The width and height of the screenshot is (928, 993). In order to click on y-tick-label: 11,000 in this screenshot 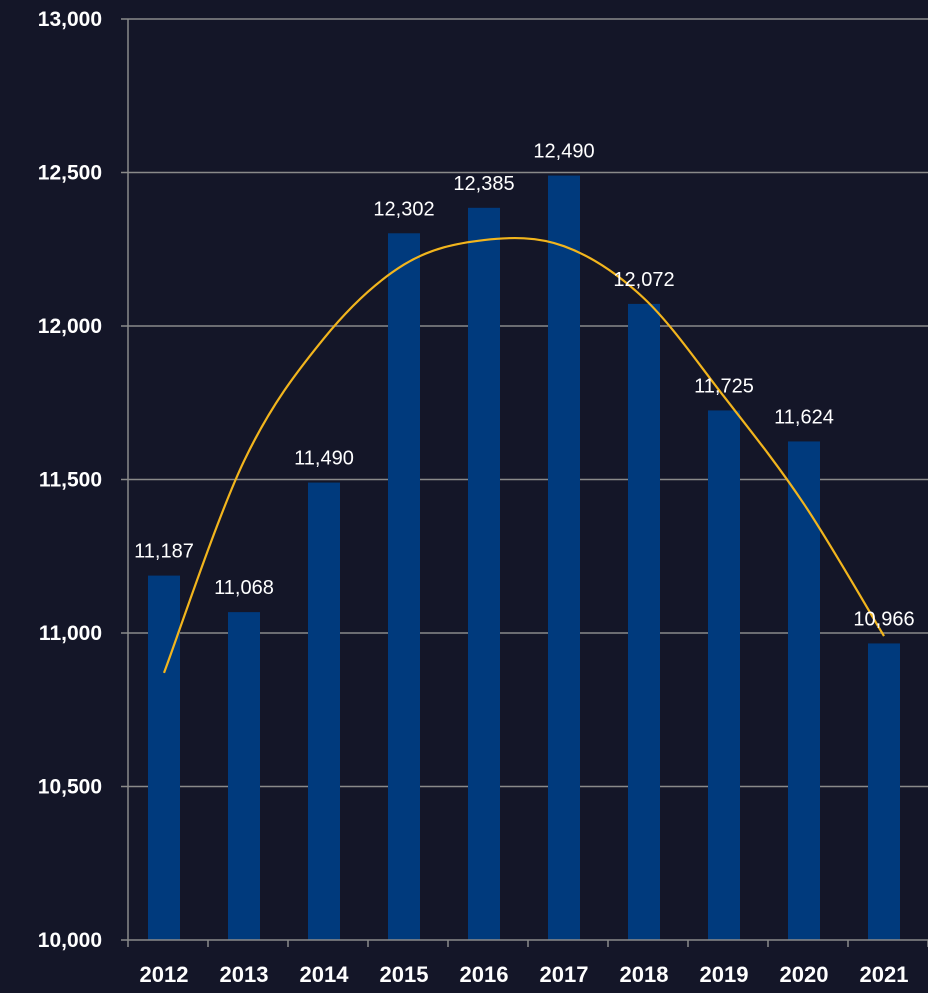, I will do `click(70, 633)`.